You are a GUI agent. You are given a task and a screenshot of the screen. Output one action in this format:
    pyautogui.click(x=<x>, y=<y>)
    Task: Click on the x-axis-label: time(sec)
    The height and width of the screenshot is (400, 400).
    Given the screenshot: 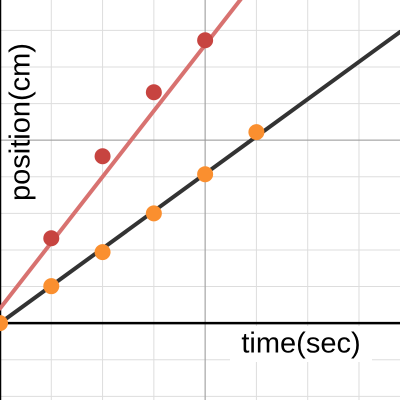 What is the action you would take?
    pyautogui.click(x=300, y=344)
    